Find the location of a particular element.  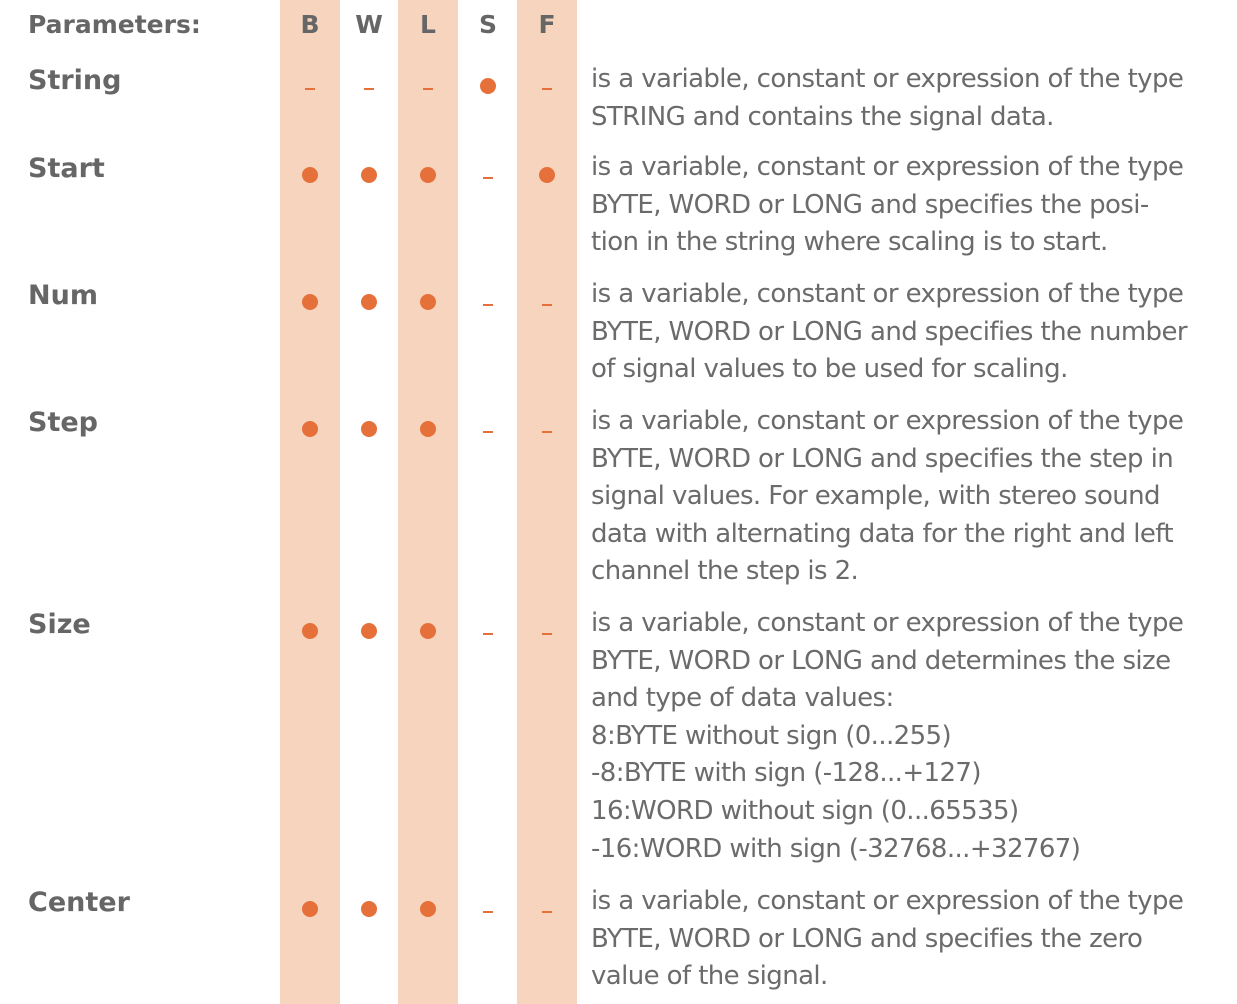

mark-start-s is located at coordinates (488, 175).